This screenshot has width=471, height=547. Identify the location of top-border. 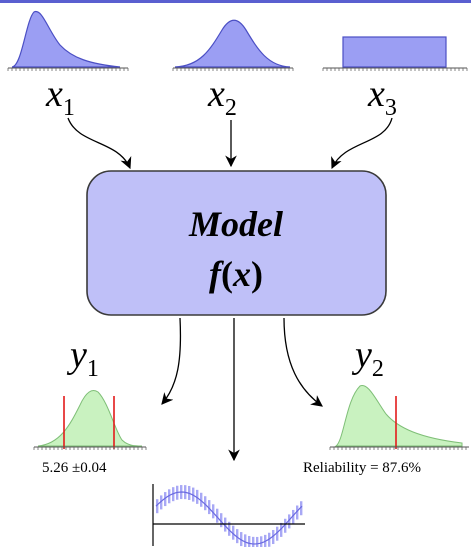
(235, 1).